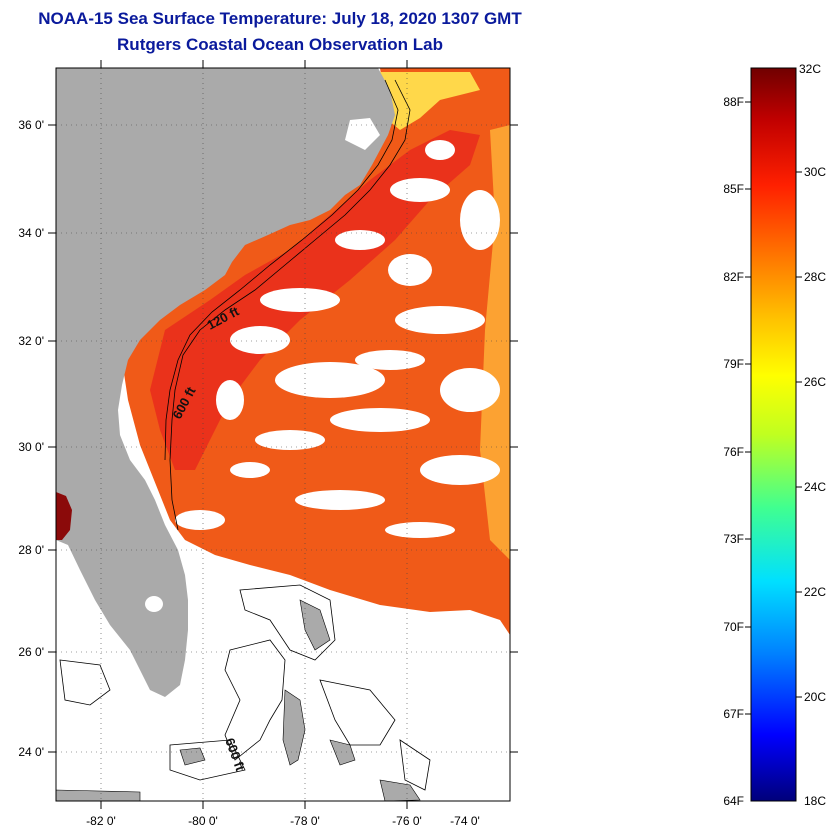 The image size is (833, 832). Describe the element at coordinates (733, 801) in the screenshot. I see `colorbar-fahrenheit-label: 64F` at that location.